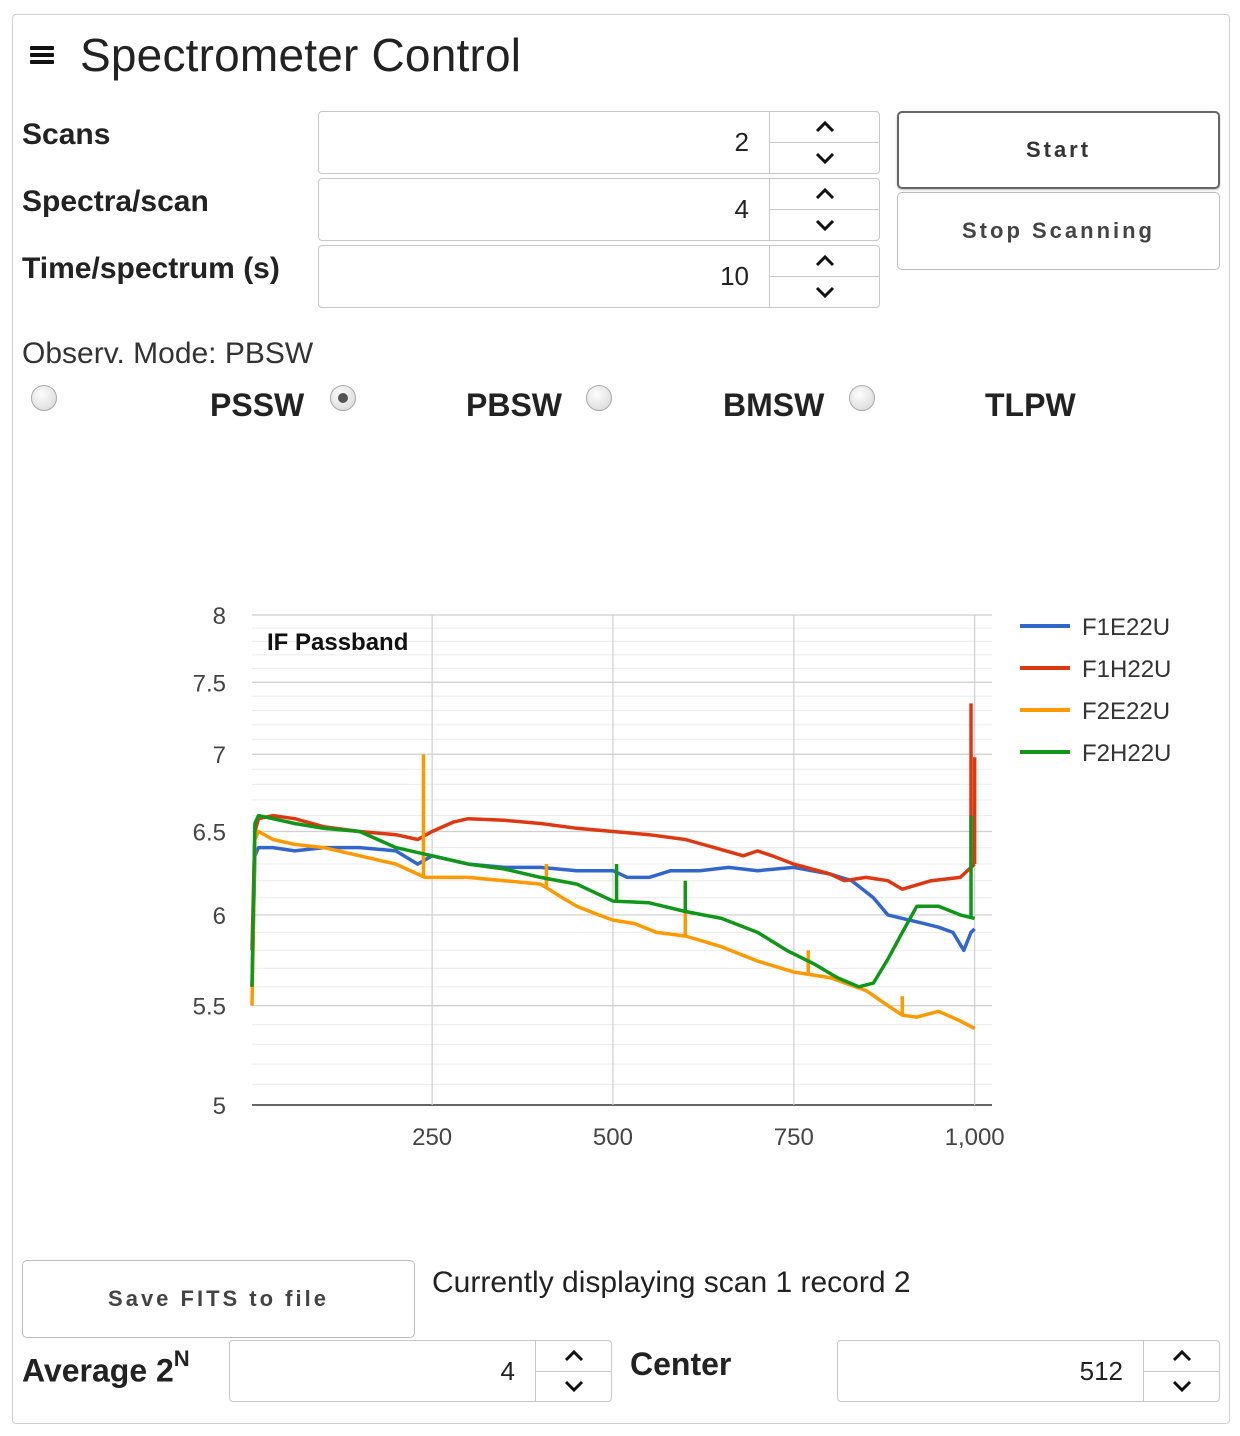 The image size is (1240, 1436). Describe the element at coordinates (1030, 405) in the screenshot. I see `radio-label-tlpw: TLPW` at that location.